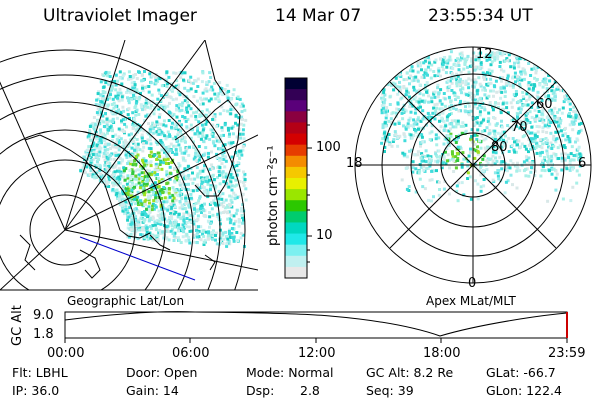 The width and height of the screenshot is (600, 400). What do you see at coordinates (318, 16) in the screenshot?
I see `date-label: 14 Mar 07` at bounding box center [318, 16].